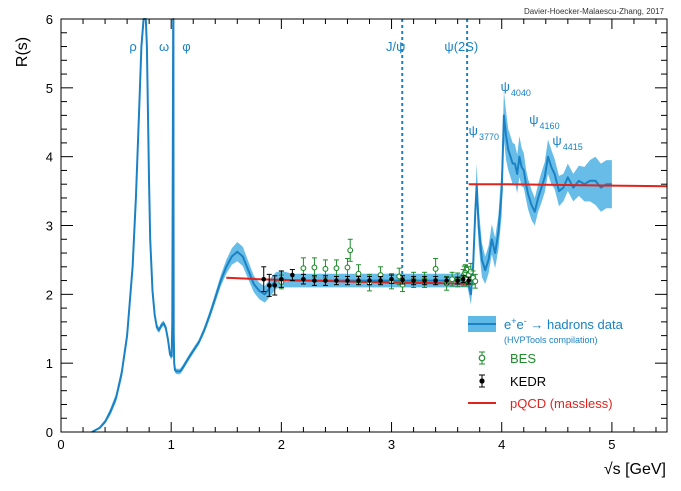 The image size is (681, 491). What do you see at coordinates (186, 46) in the screenshot?
I see `resonance-label: φ` at bounding box center [186, 46].